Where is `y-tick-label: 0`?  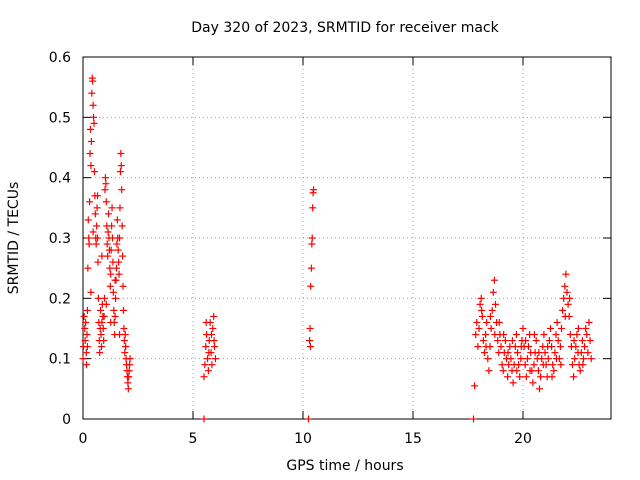 y-tick-label: 0 is located at coordinates (66, 420).